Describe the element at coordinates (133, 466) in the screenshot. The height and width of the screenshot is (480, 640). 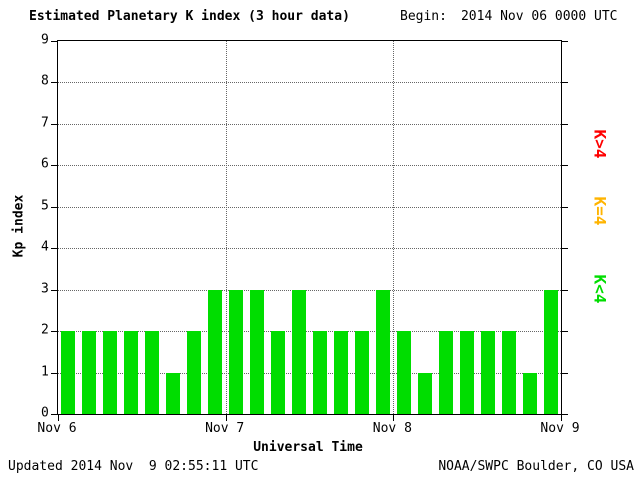
I see `updated-timestamp: Updated 2014 Nov 9 02:55:11 UTC` at that location.